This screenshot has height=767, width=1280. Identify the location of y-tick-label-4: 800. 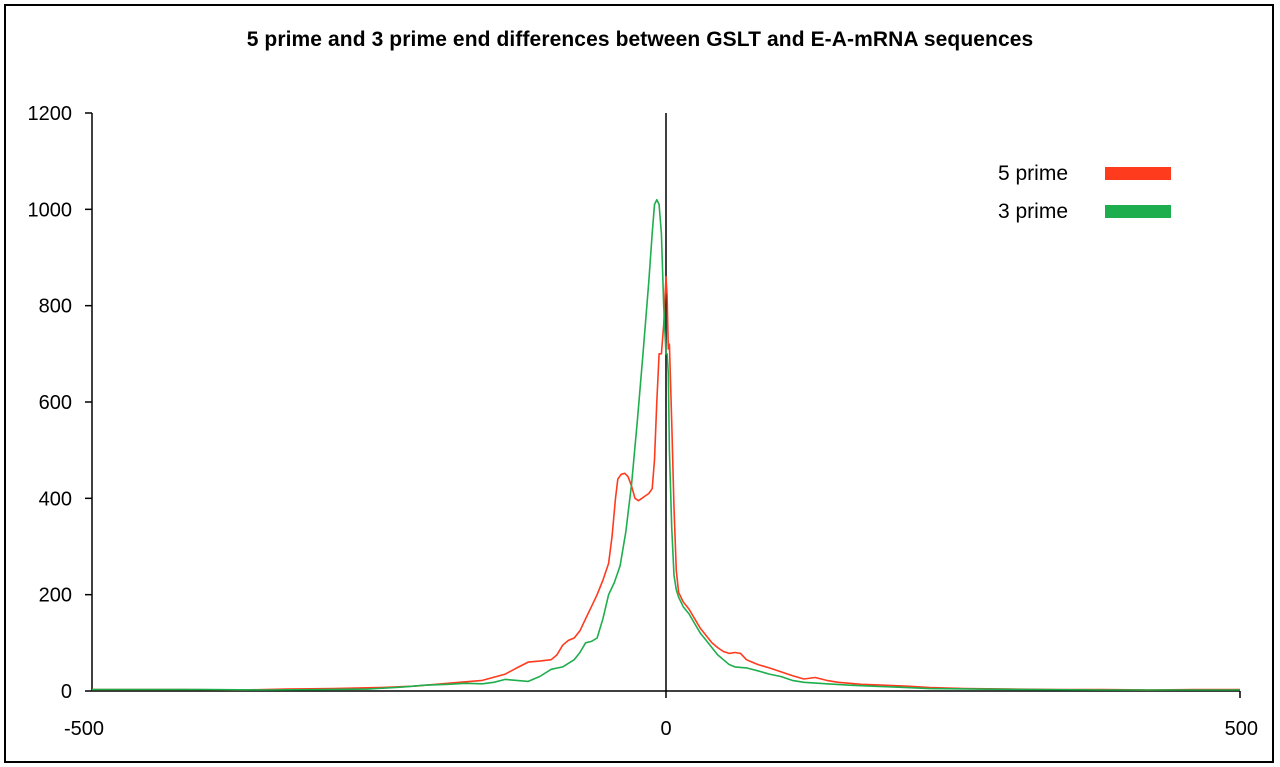
(55, 307).